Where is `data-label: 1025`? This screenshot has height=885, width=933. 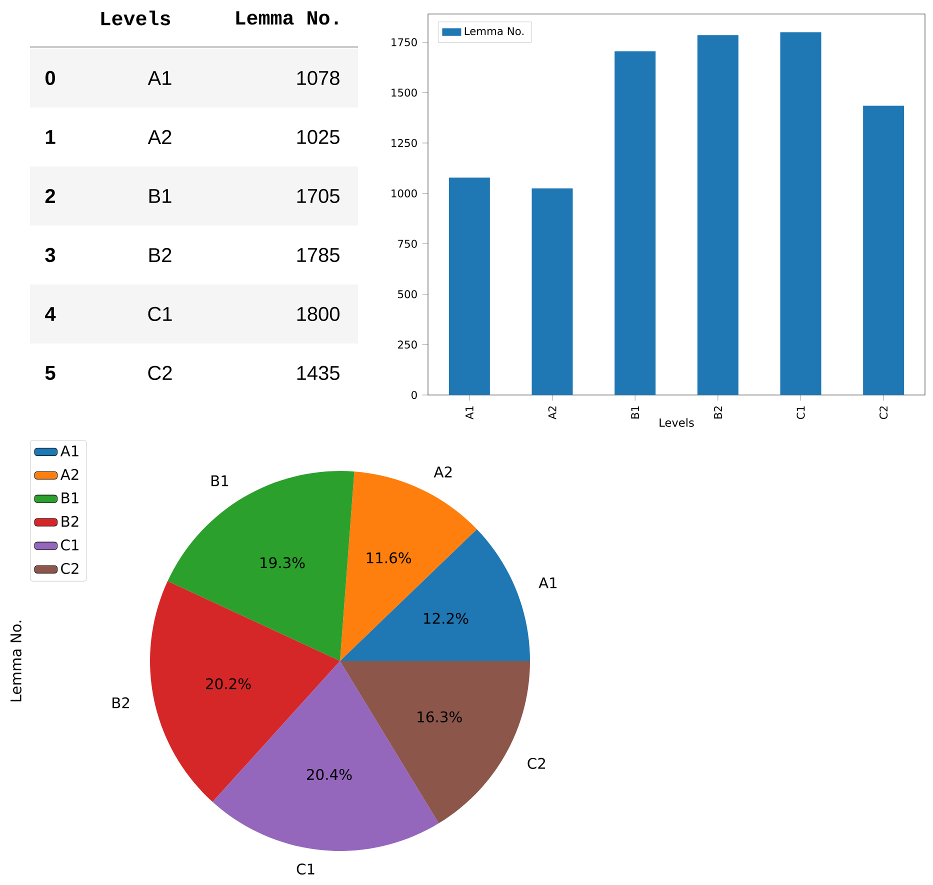
data-label: 1025 is located at coordinates (318, 137).